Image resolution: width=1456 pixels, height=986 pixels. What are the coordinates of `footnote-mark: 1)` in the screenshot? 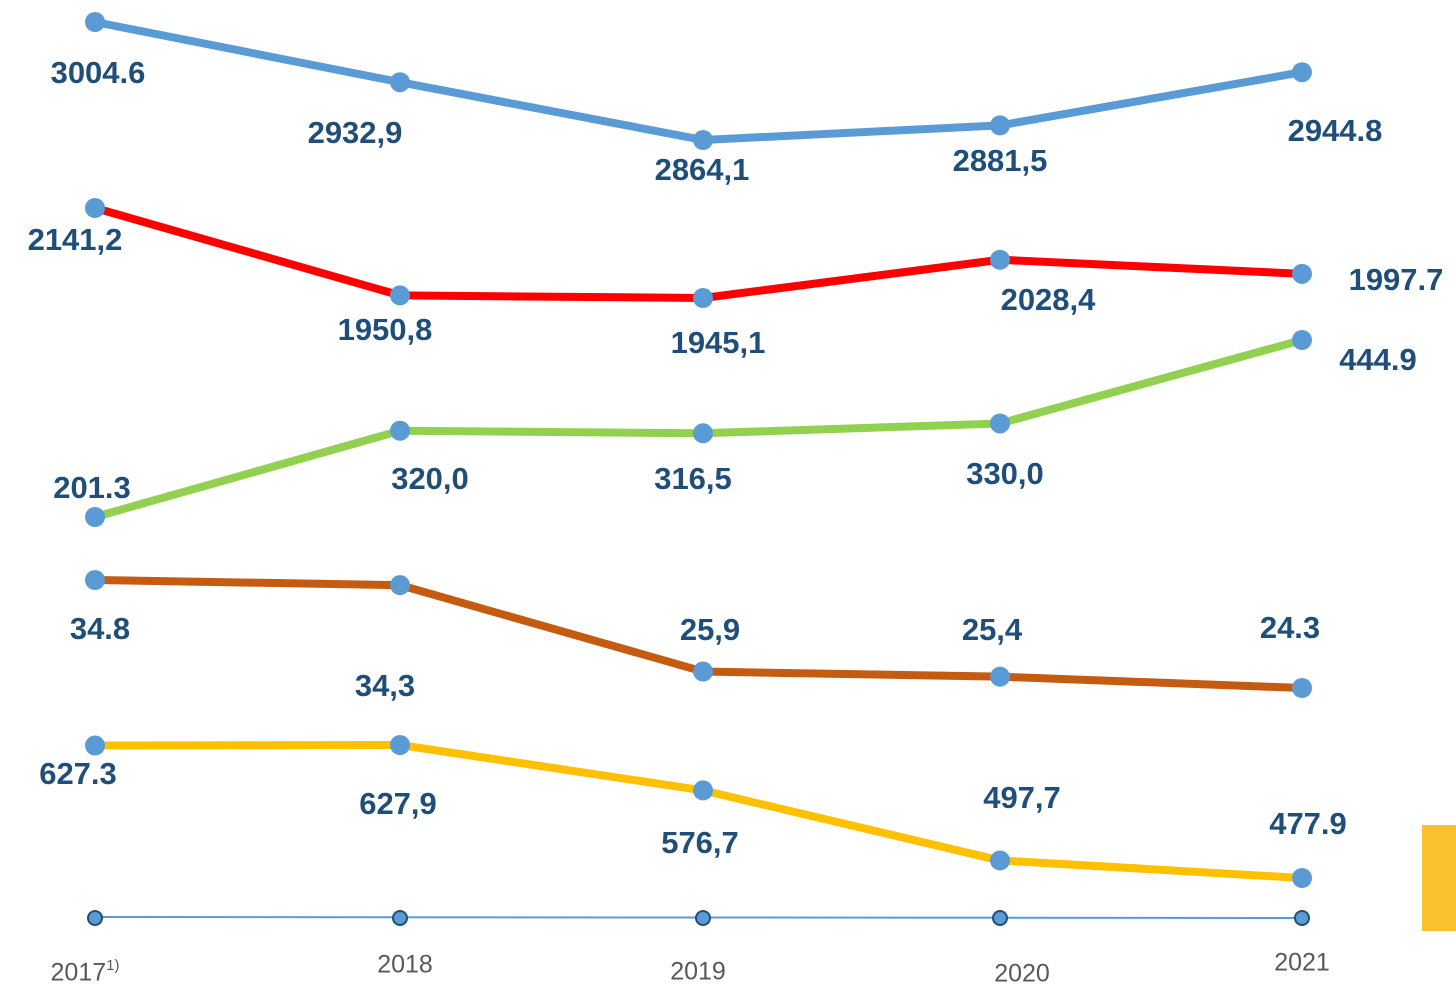 It's located at (112, 965).